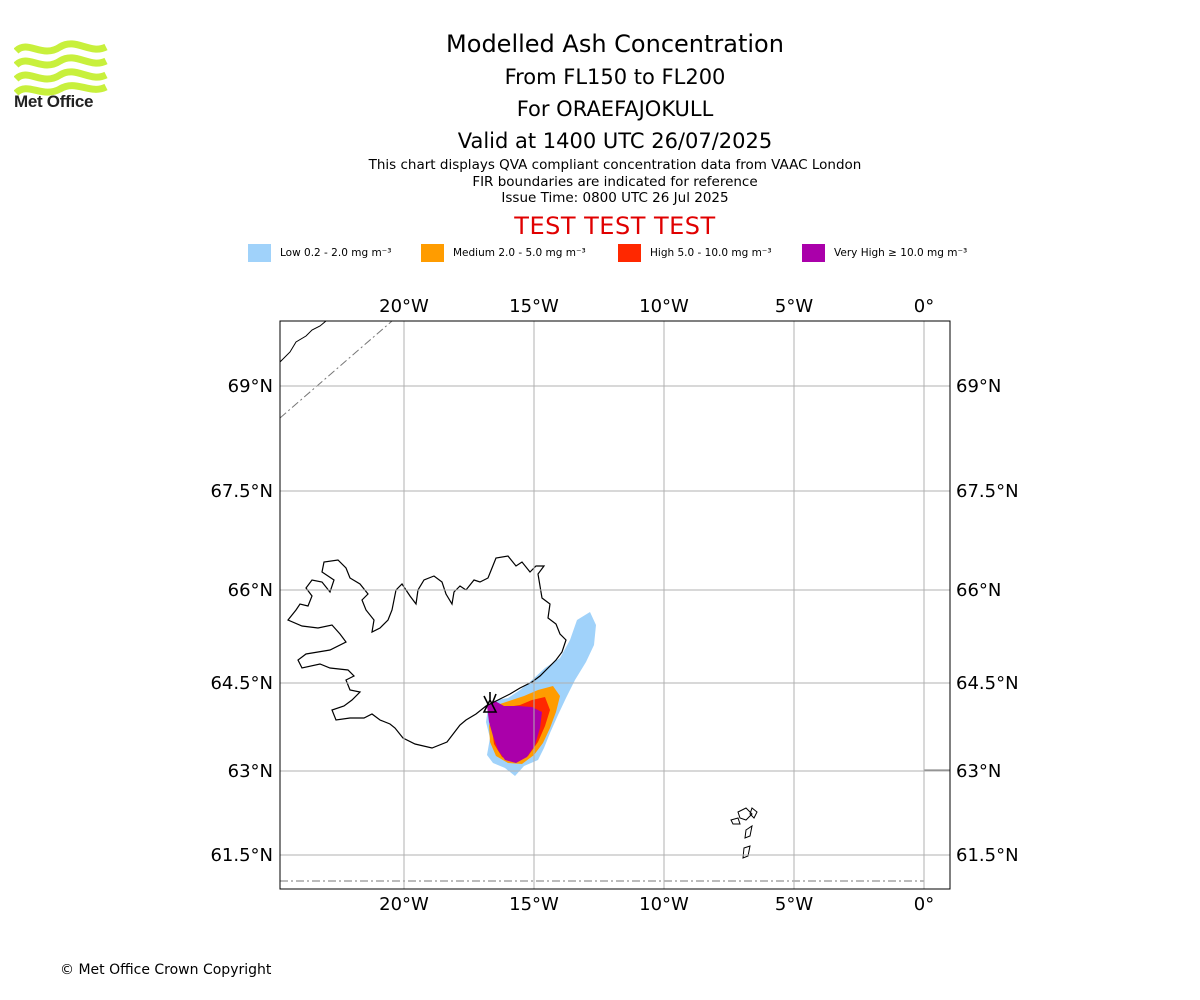 This screenshot has width=1200, height=1000. I want to click on issue-time: Issue Time: 0800 UTC 26 Jul 2025, so click(615, 198).